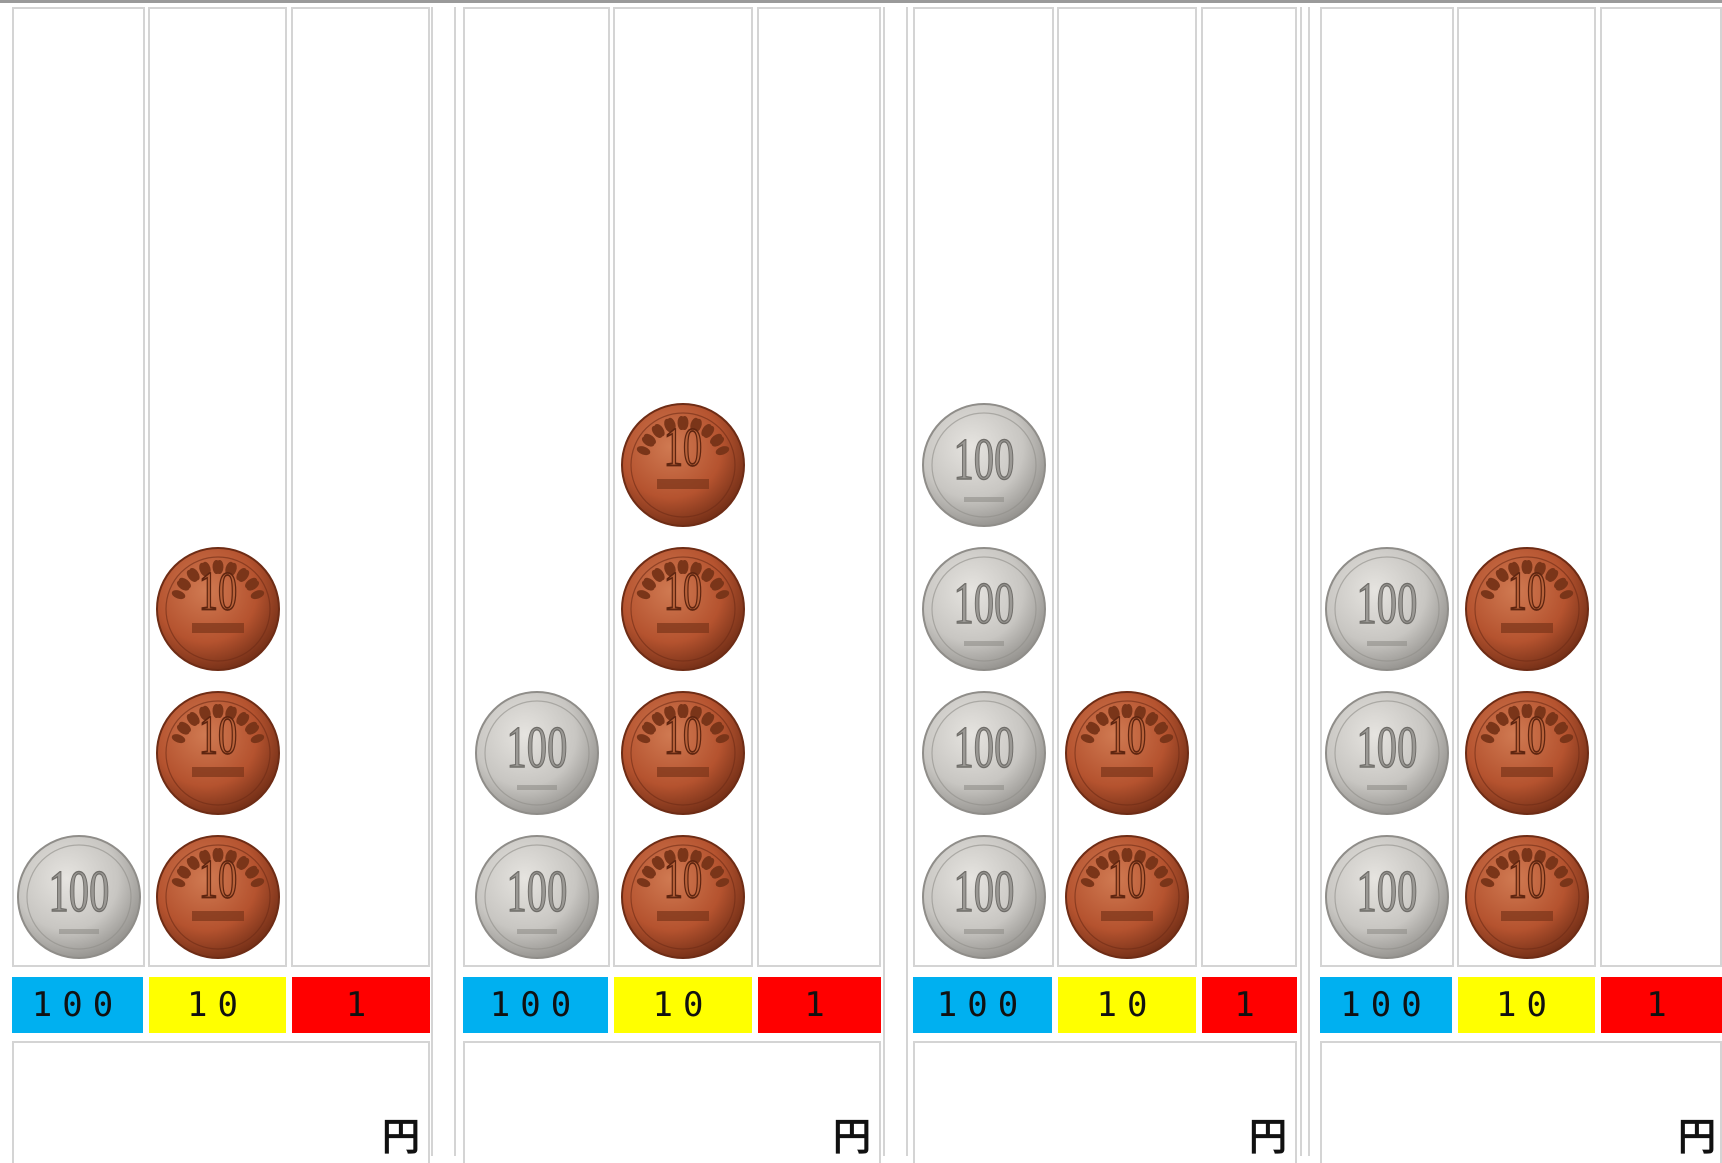 The width and height of the screenshot is (1722, 1163). Describe the element at coordinates (78, 487) in the screenshot. I see `hundreds-column: 100` at that location.